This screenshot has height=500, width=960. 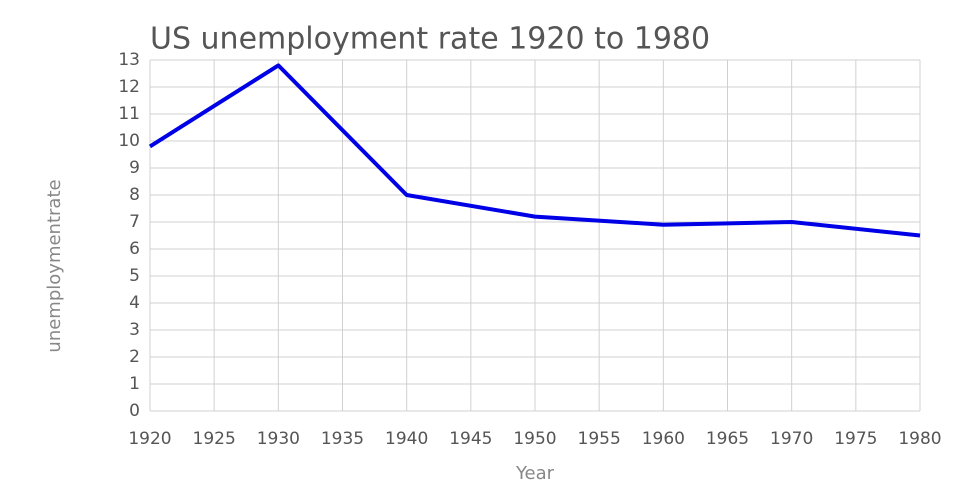 I want to click on y-tick-label: 3, so click(x=134, y=330).